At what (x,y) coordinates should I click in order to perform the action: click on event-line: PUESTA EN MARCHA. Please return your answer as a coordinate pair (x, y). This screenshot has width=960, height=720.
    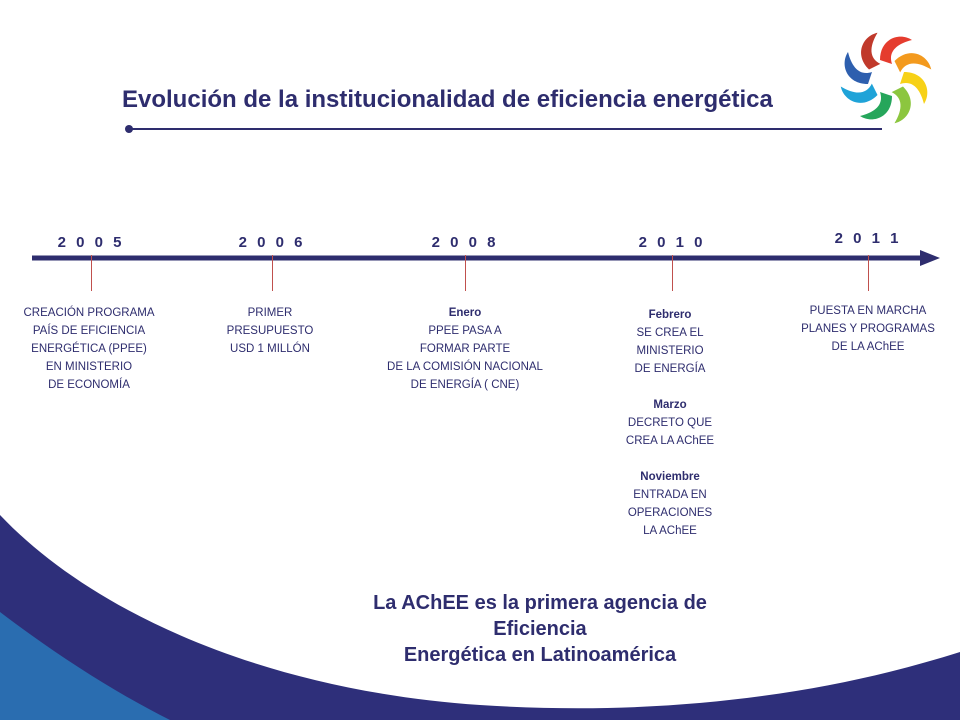
    Looking at the image, I should click on (868, 311).